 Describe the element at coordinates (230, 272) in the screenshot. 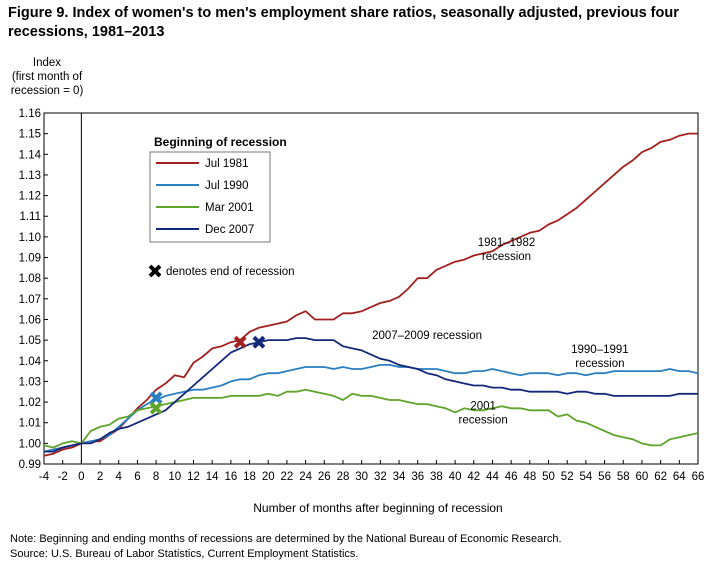

I see `end-of-recession-note: denotes end of recession` at that location.